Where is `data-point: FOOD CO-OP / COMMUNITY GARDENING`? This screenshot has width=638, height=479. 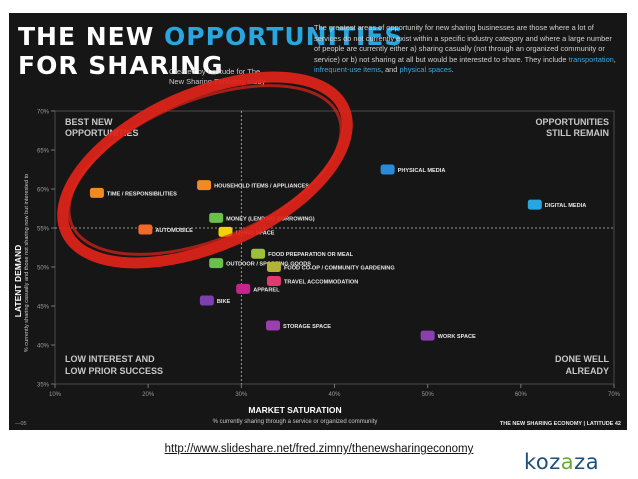 data-point: FOOD CO-OP / COMMUNITY GARDENING is located at coordinates (330, 267).